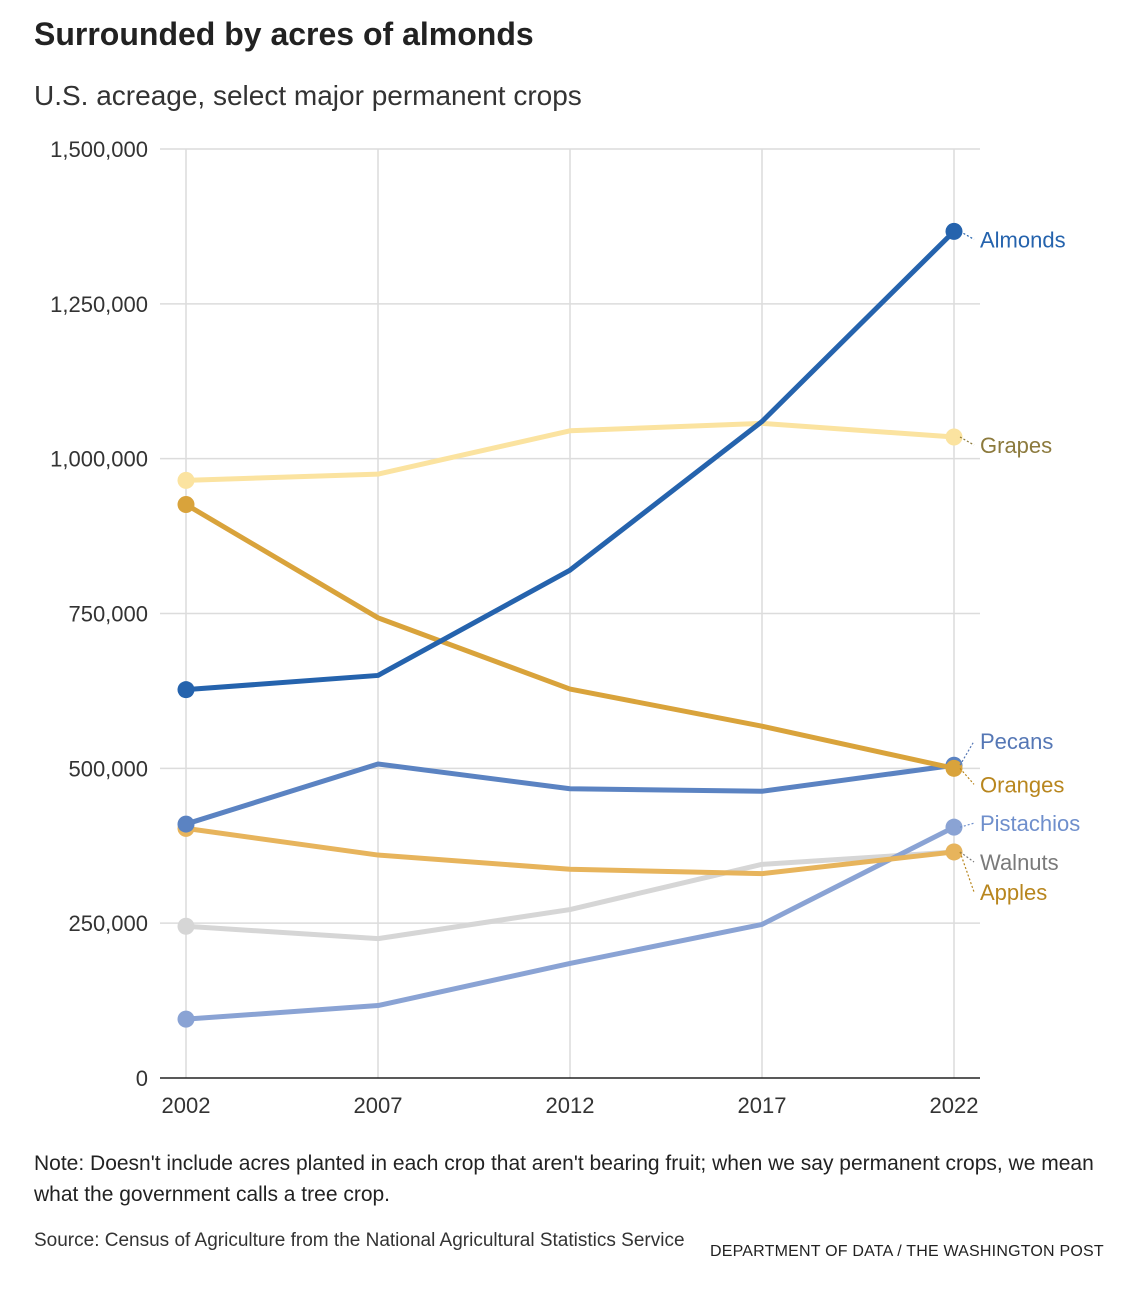 The width and height of the screenshot is (1124, 1298). Describe the element at coordinates (954, 827) in the screenshot. I see `end-point-pistachios` at that location.